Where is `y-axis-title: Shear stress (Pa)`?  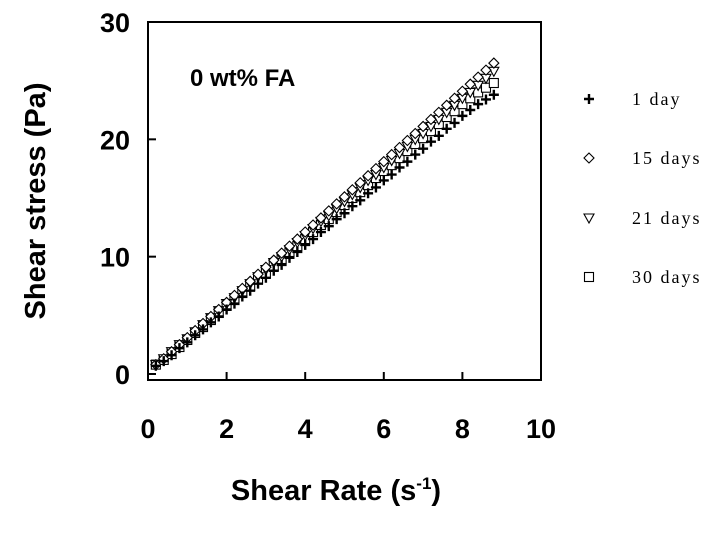
y-axis-title: Shear stress (Pa) is located at coordinates (36, 201).